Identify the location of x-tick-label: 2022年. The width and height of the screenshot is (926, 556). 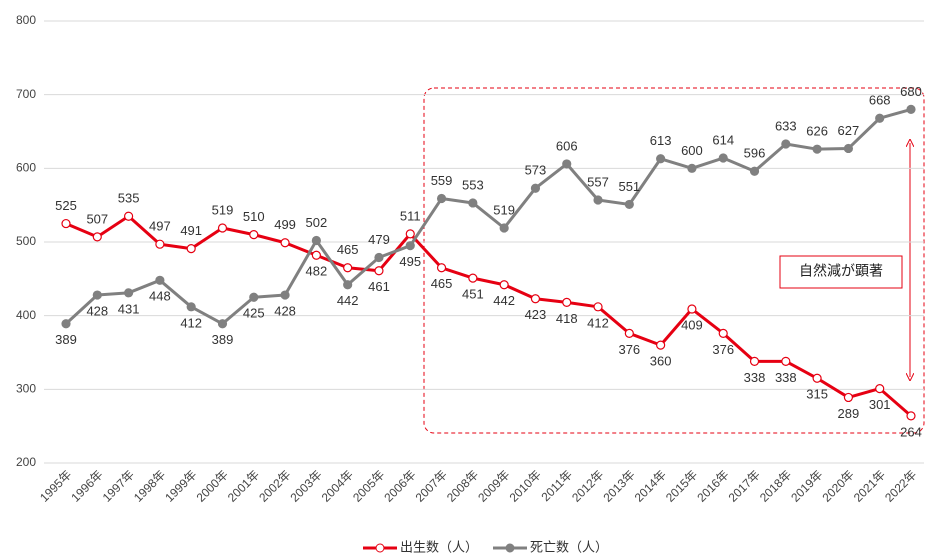
(900, 485).